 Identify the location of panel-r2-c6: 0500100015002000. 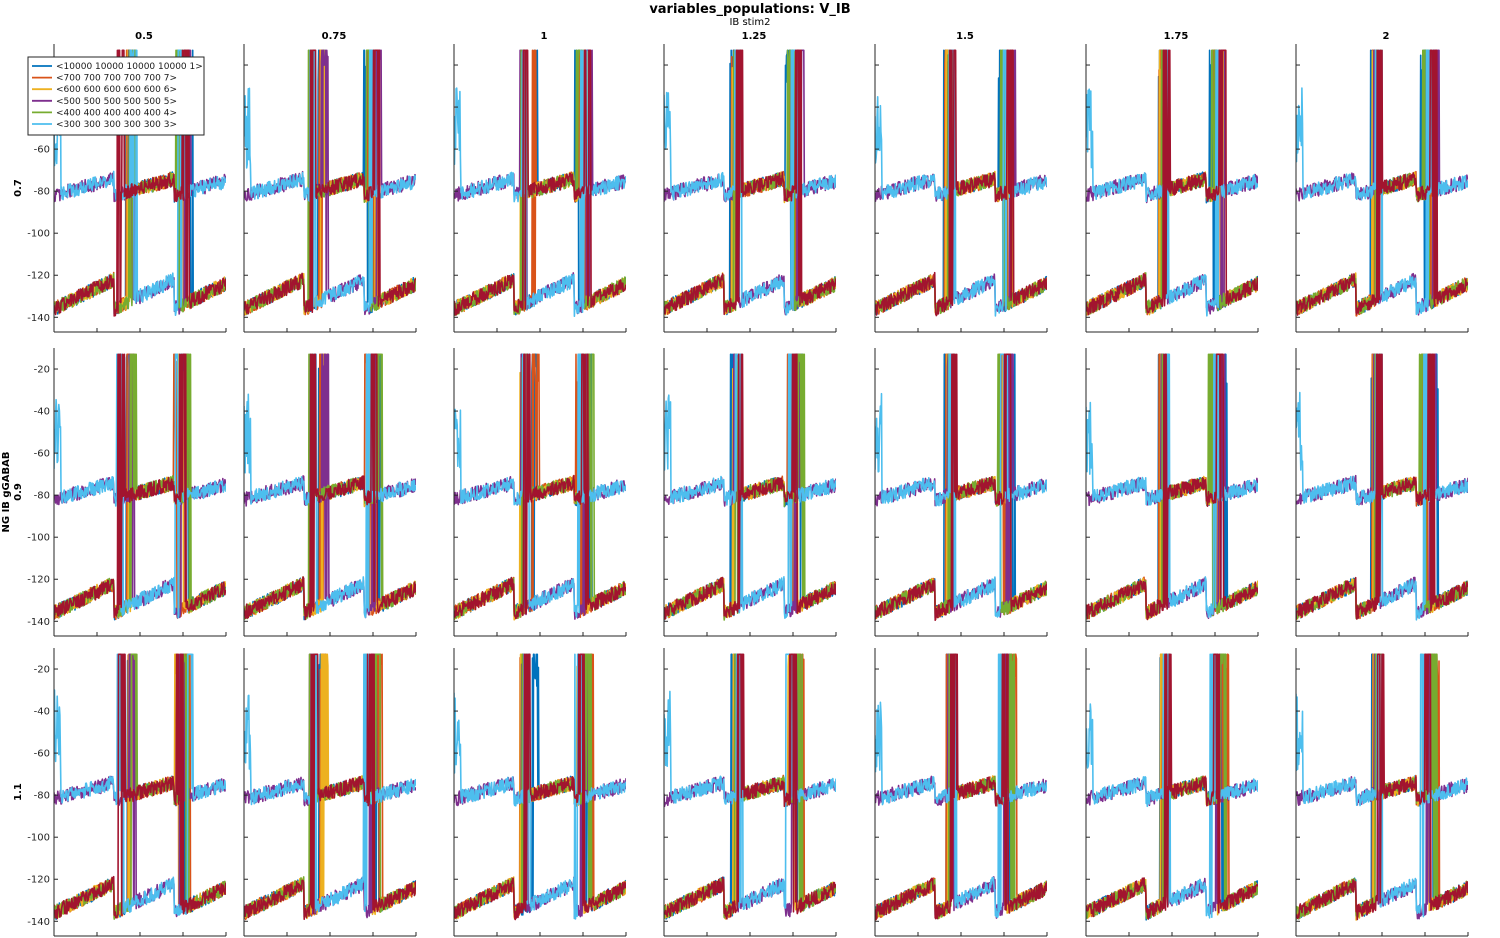
(1382, 792).